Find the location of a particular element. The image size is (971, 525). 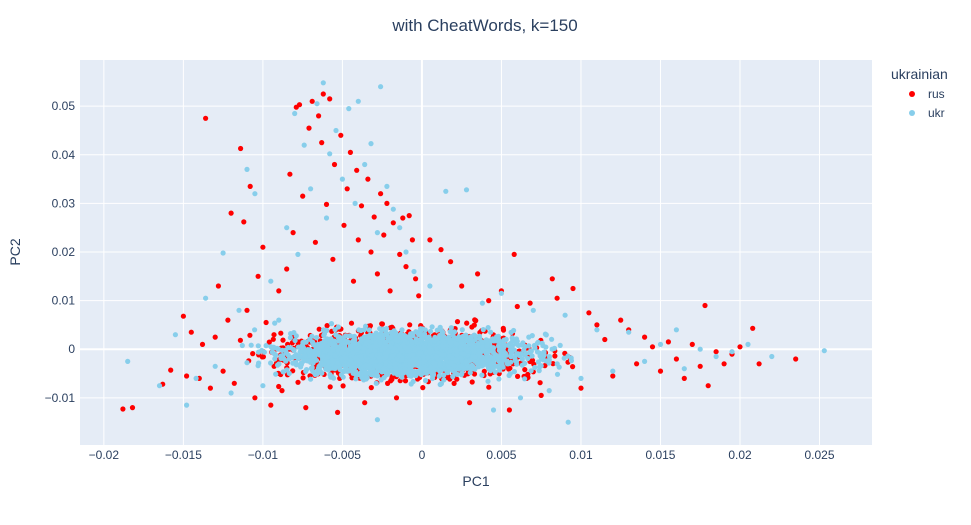

legend-title: ukrainian is located at coordinates (919, 74).